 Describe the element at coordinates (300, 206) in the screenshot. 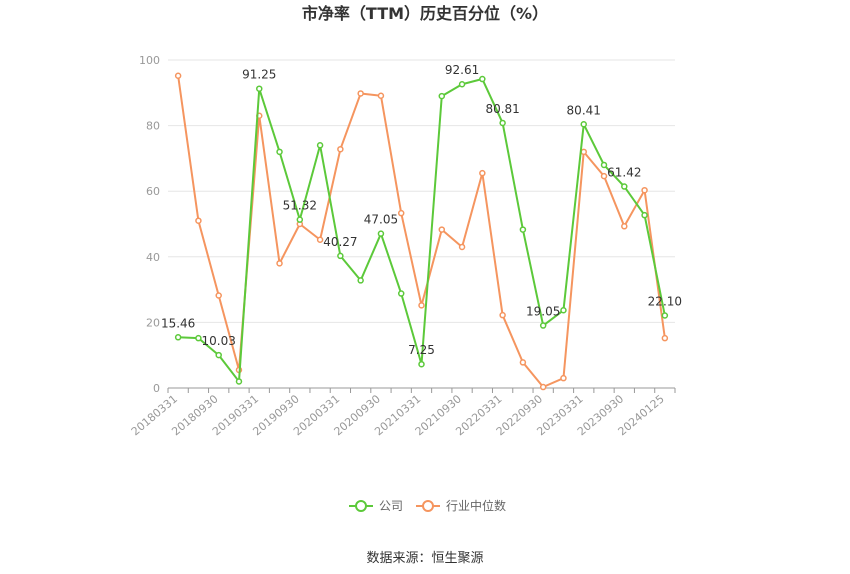

I see `data-label: 51.32` at that location.